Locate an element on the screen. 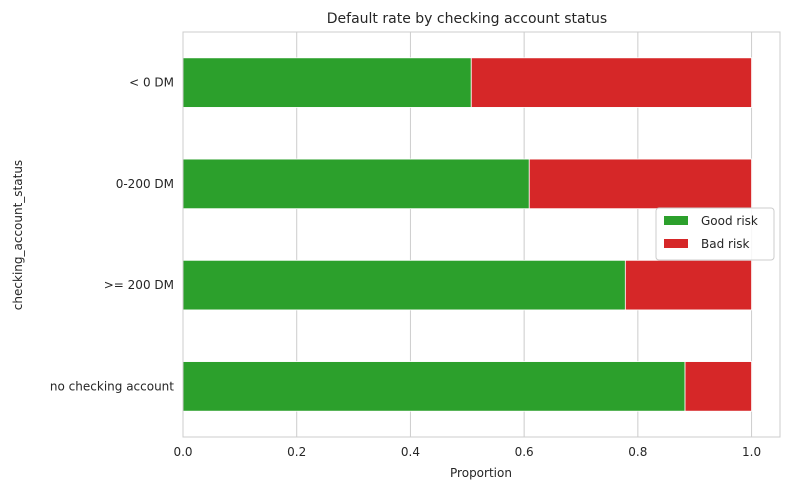  x-tick-label: 0.6 is located at coordinates (524, 452).